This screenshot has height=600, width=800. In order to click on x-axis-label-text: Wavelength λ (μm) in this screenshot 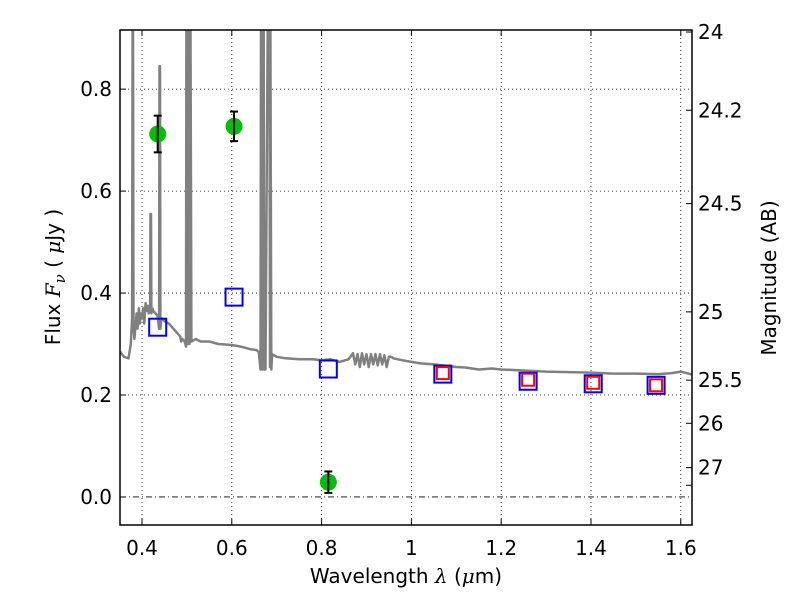, I will do `click(406, 576)`.